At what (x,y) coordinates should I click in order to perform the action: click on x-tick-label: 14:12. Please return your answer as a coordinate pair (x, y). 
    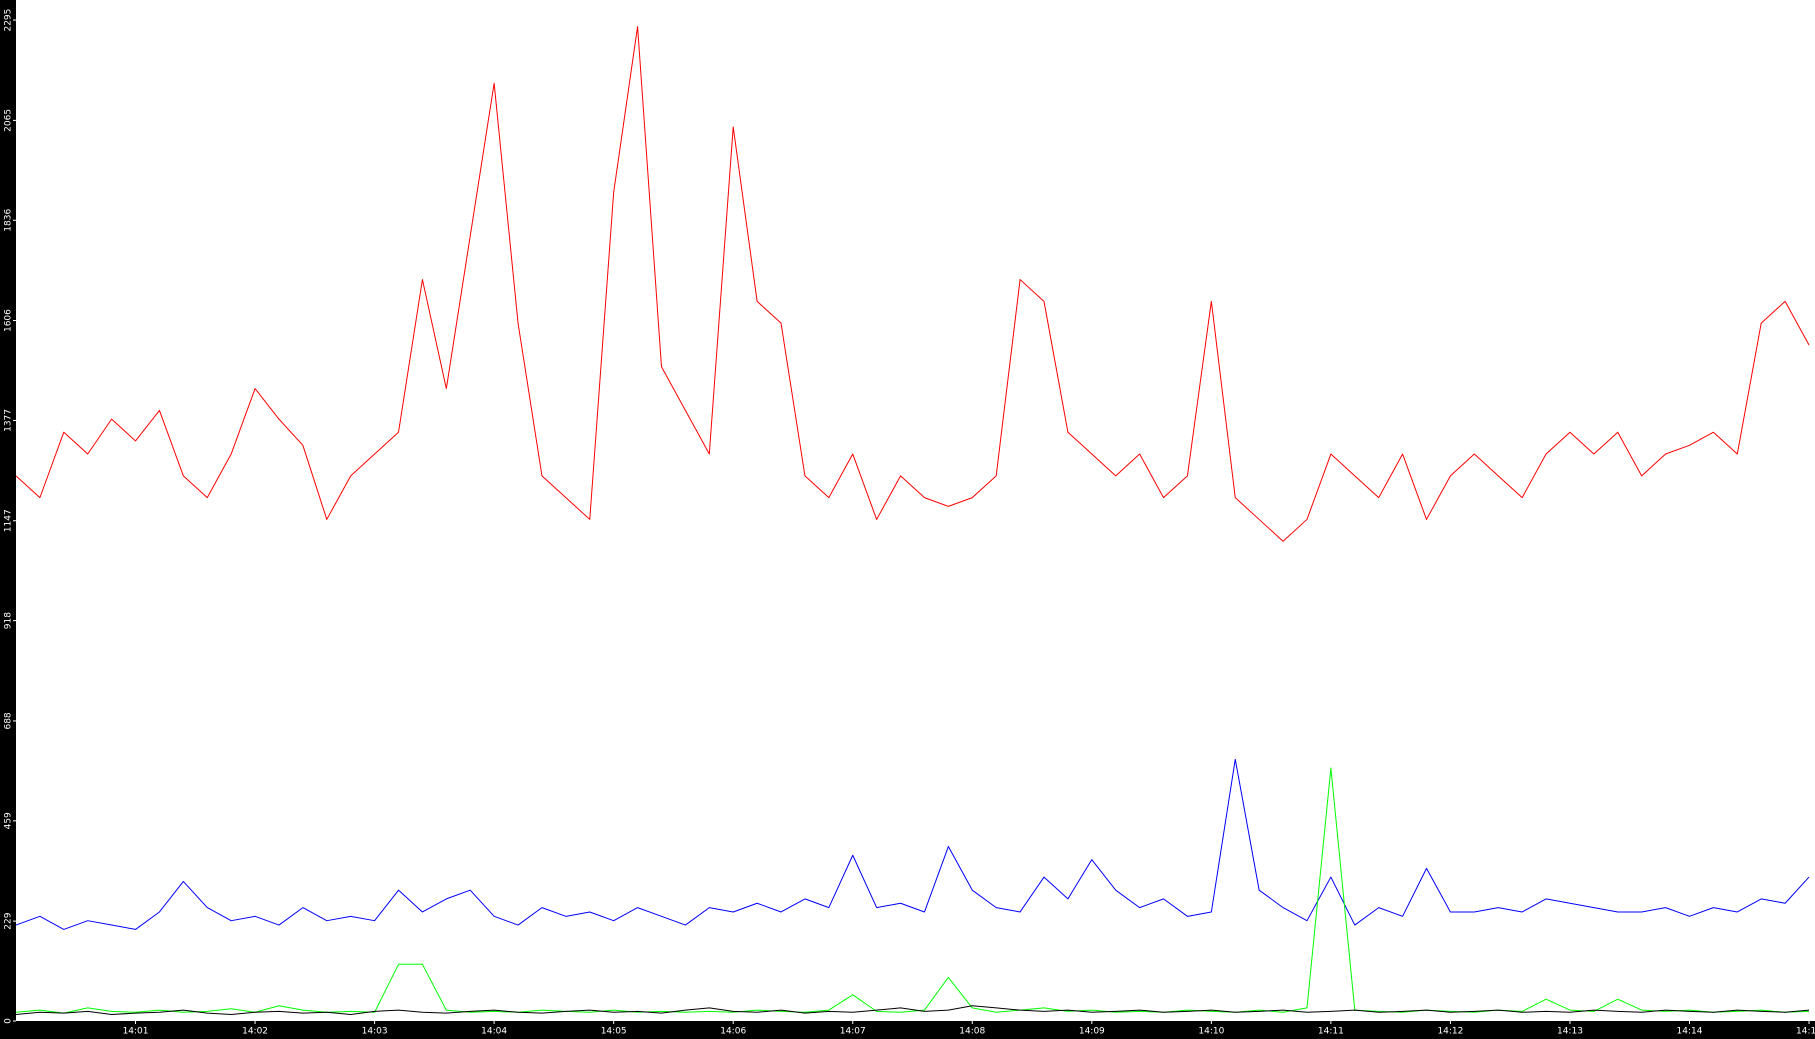
    Looking at the image, I should click on (1450, 1032).